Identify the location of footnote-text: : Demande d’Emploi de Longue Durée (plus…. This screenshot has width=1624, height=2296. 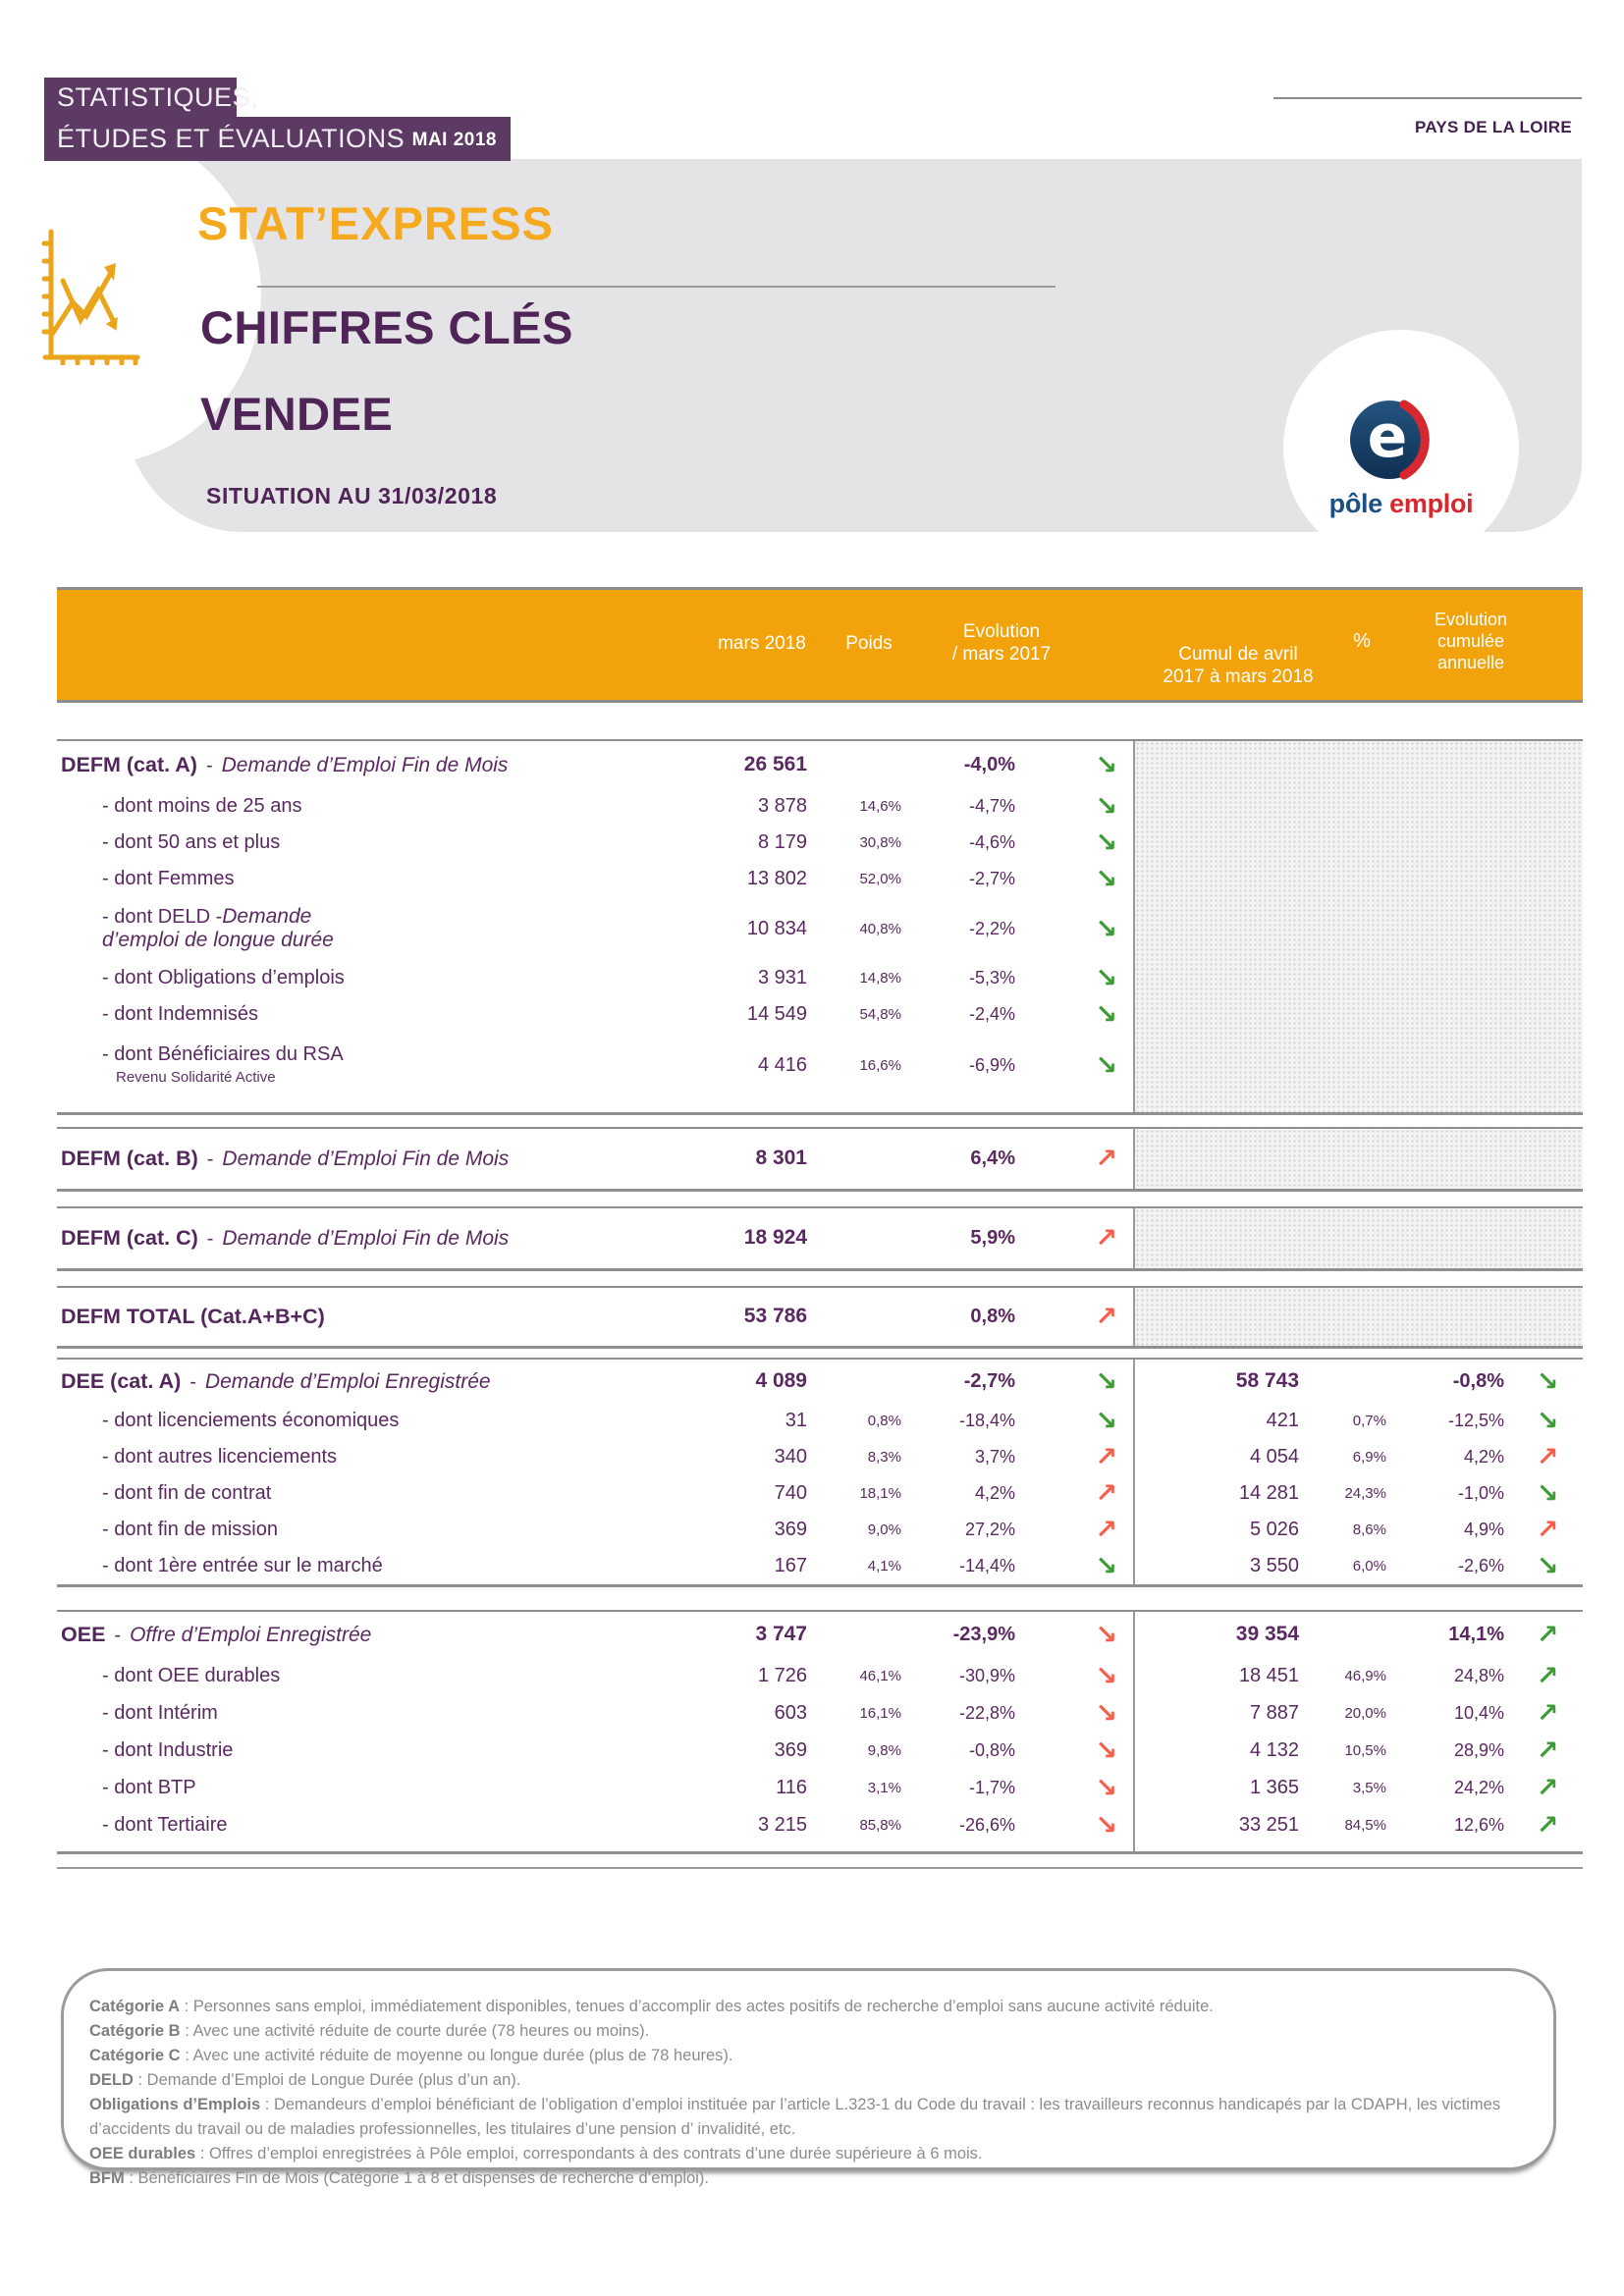
(327, 2080).